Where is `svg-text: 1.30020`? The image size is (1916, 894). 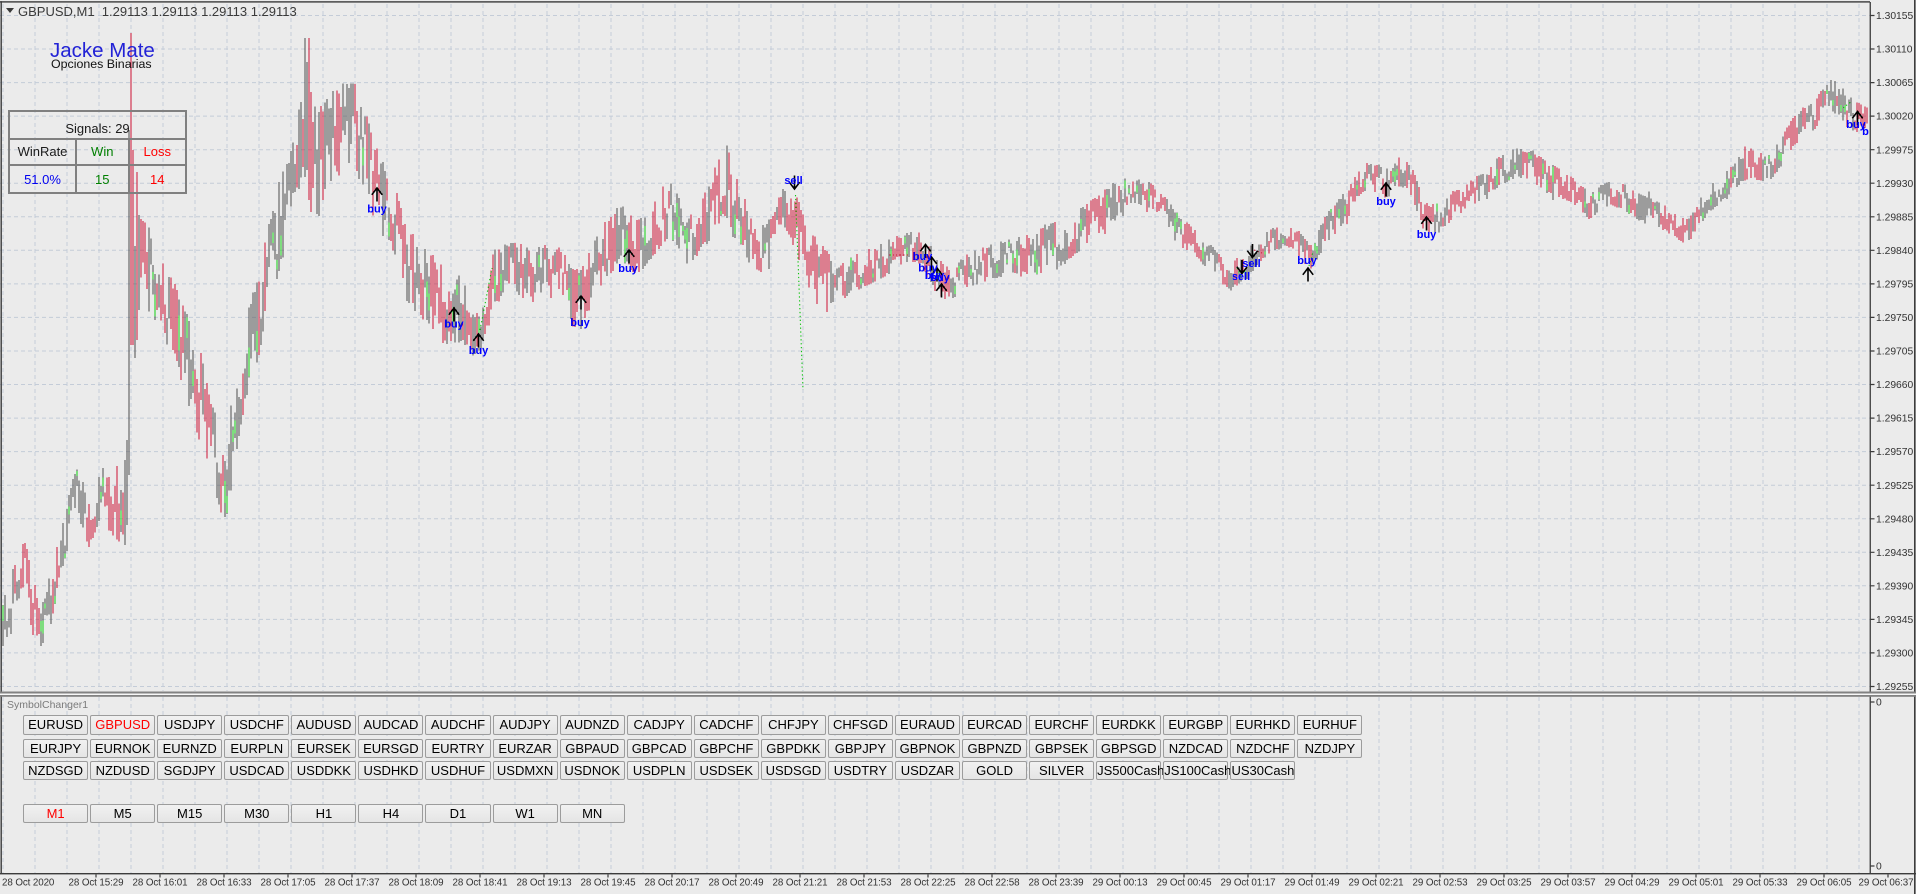 svg-text: 1.30020 is located at coordinates (1894, 117).